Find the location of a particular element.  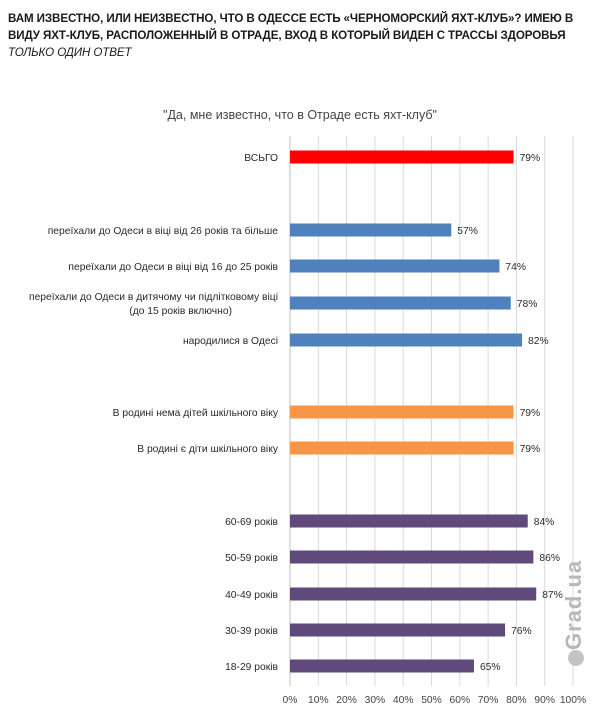

x-tick-label: 10% is located at coordinates (318, 700).